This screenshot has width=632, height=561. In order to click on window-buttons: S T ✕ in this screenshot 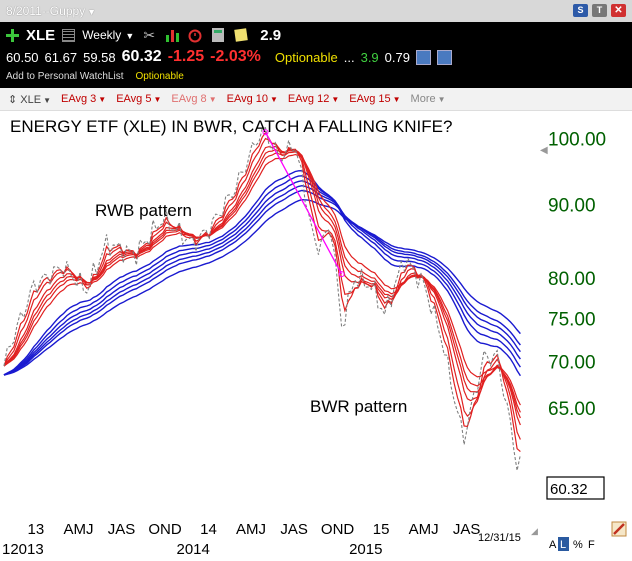, I will do `click(599, 10)`.